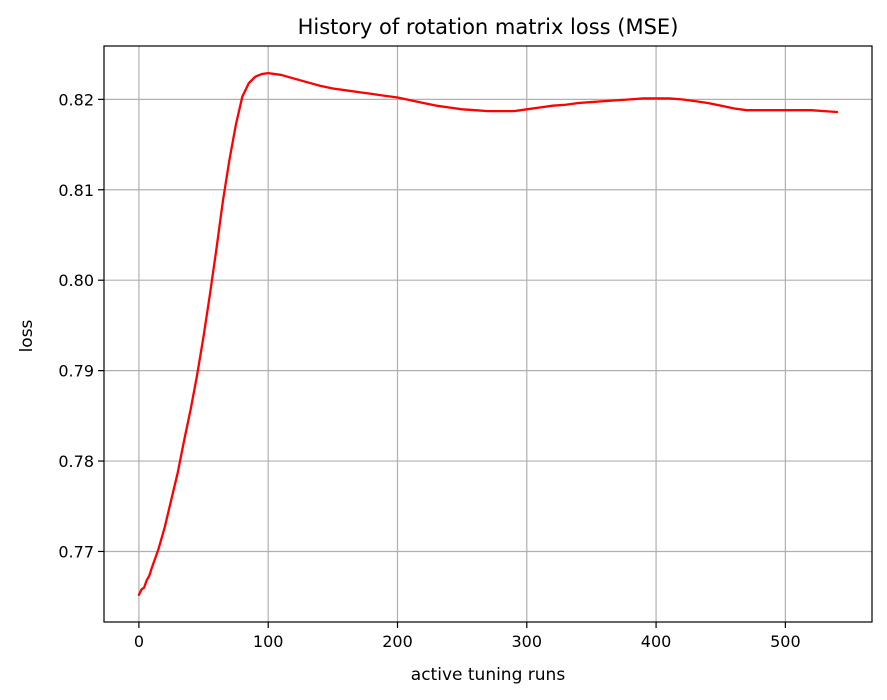 The width and height of the screenshot is (887, 700). I want to click on x-tick-label: 200, so click(397, 641).